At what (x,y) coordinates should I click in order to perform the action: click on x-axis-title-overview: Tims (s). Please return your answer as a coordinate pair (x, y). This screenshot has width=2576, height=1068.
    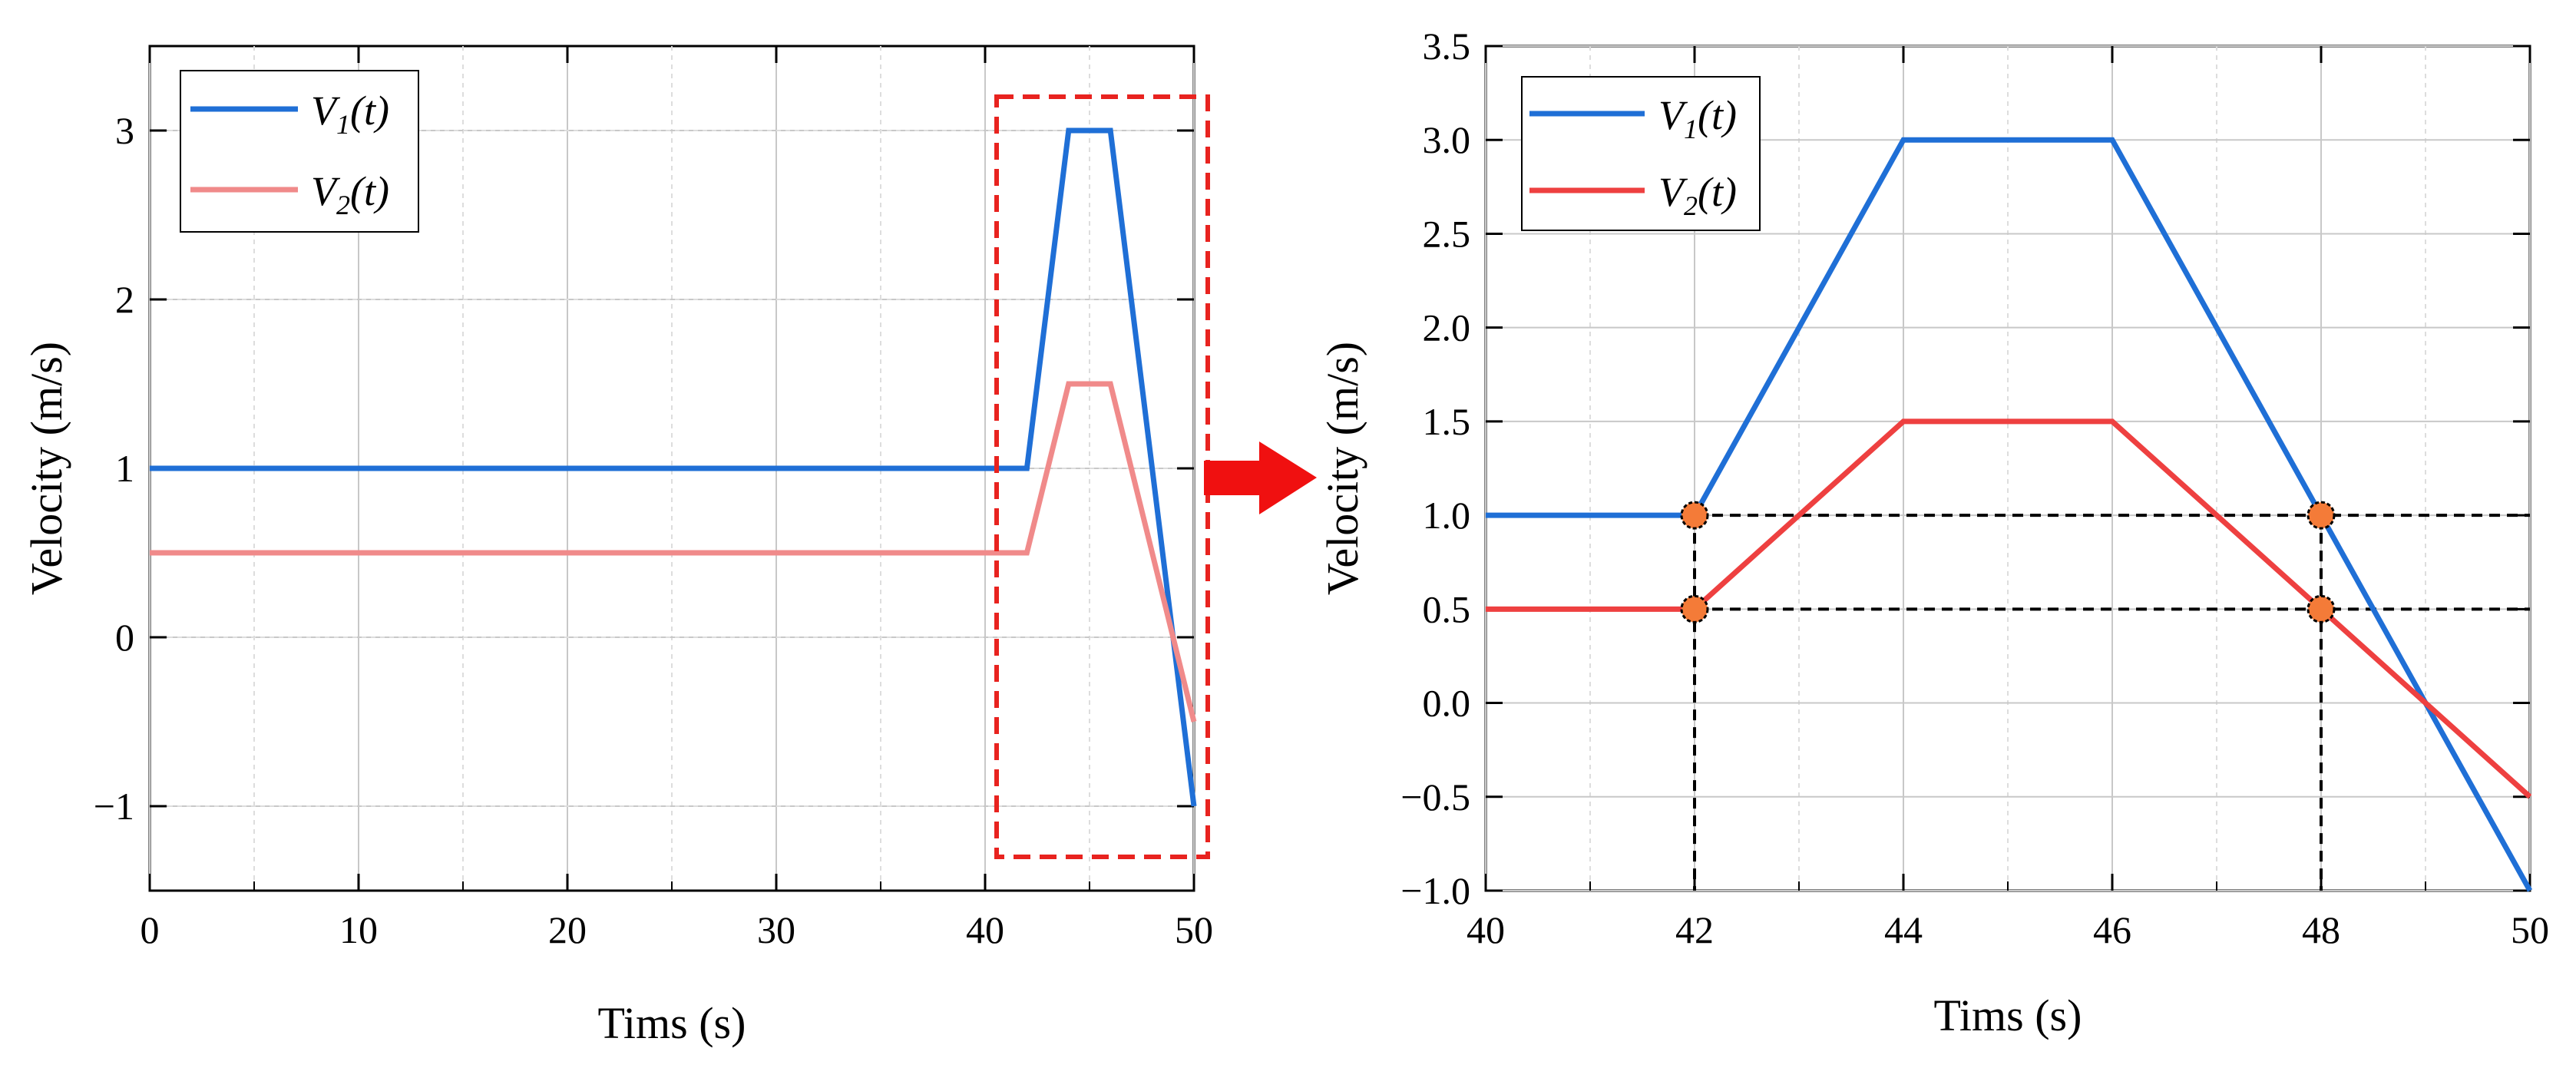
    Looking at the image, I should click on (672, 1023).